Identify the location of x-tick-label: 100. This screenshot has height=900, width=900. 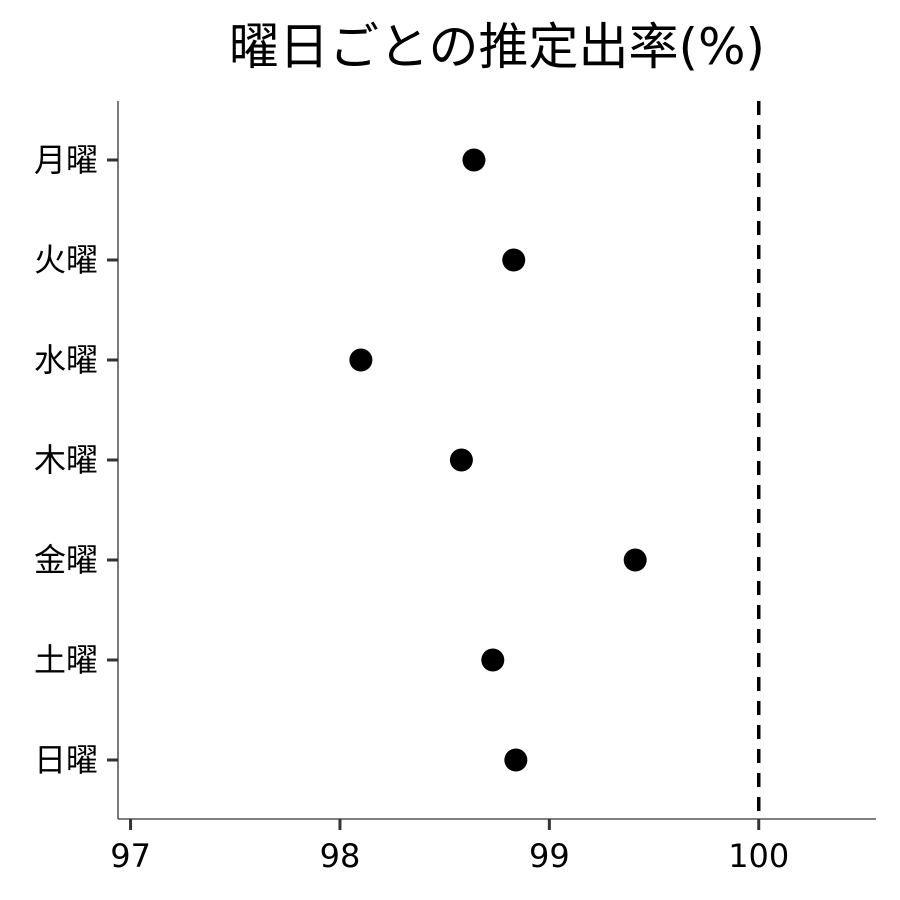
(758, 856).